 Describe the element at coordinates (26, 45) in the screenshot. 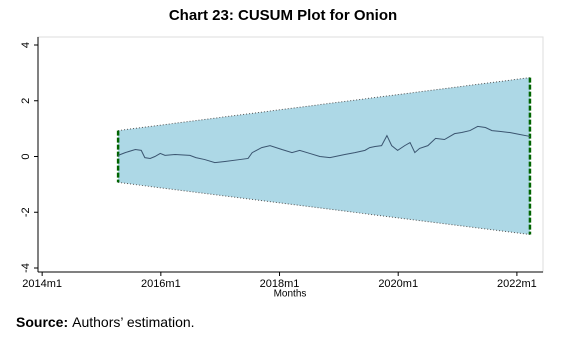

I see `y-tick-label: 4` at that location.